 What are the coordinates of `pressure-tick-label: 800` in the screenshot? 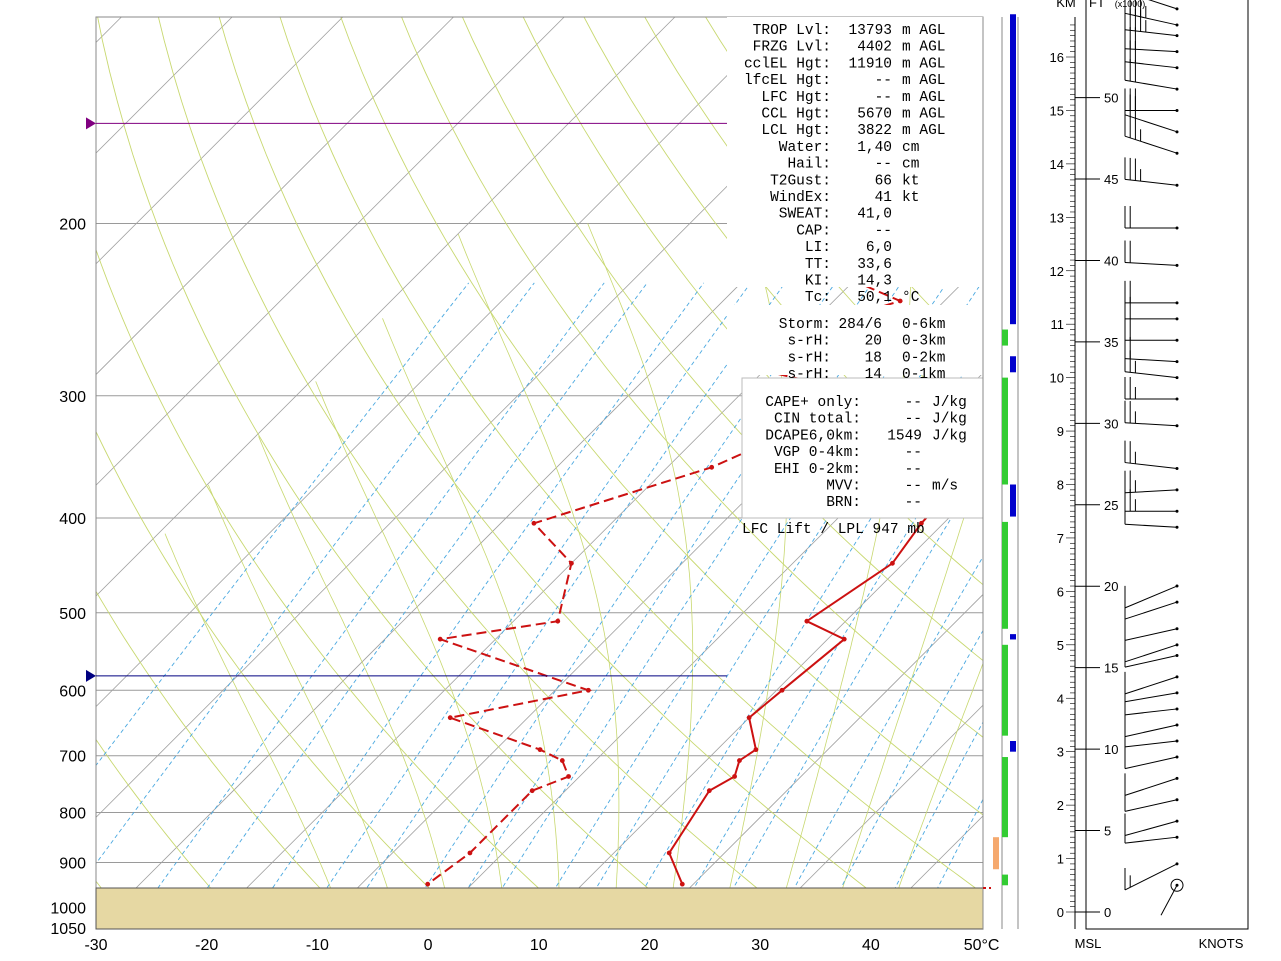 It's located at (72, 813).